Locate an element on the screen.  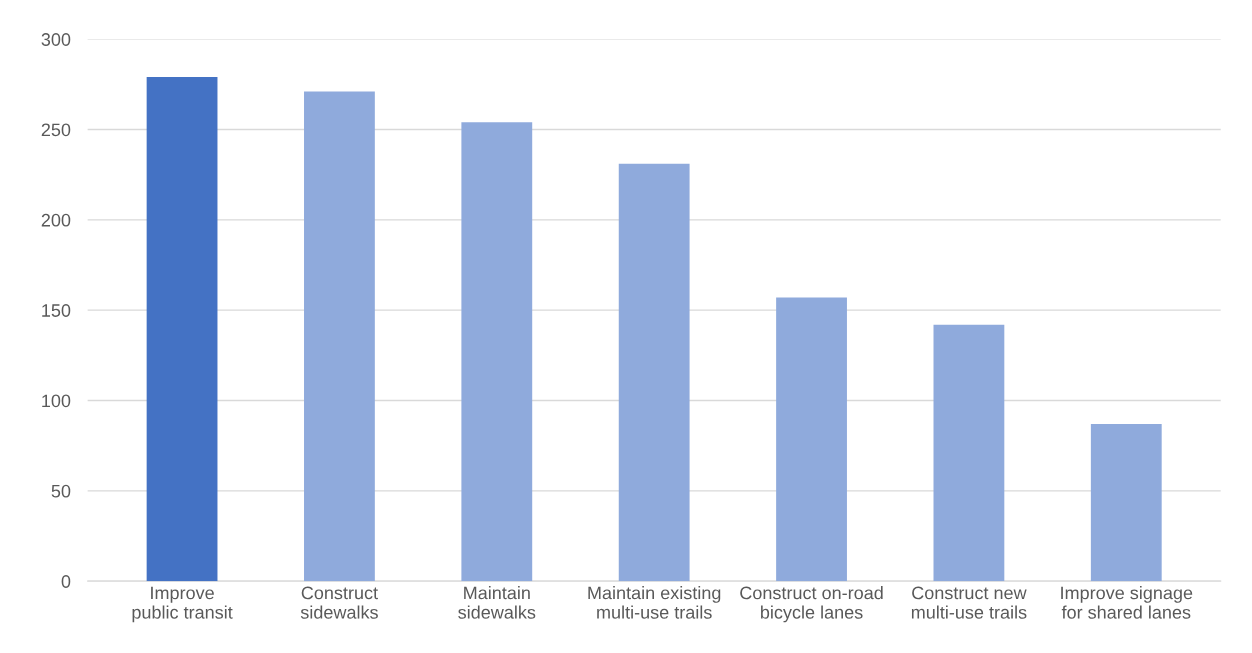
x-tick-label: Improve signage for shared lanes is located at coordinates (1127, 602).